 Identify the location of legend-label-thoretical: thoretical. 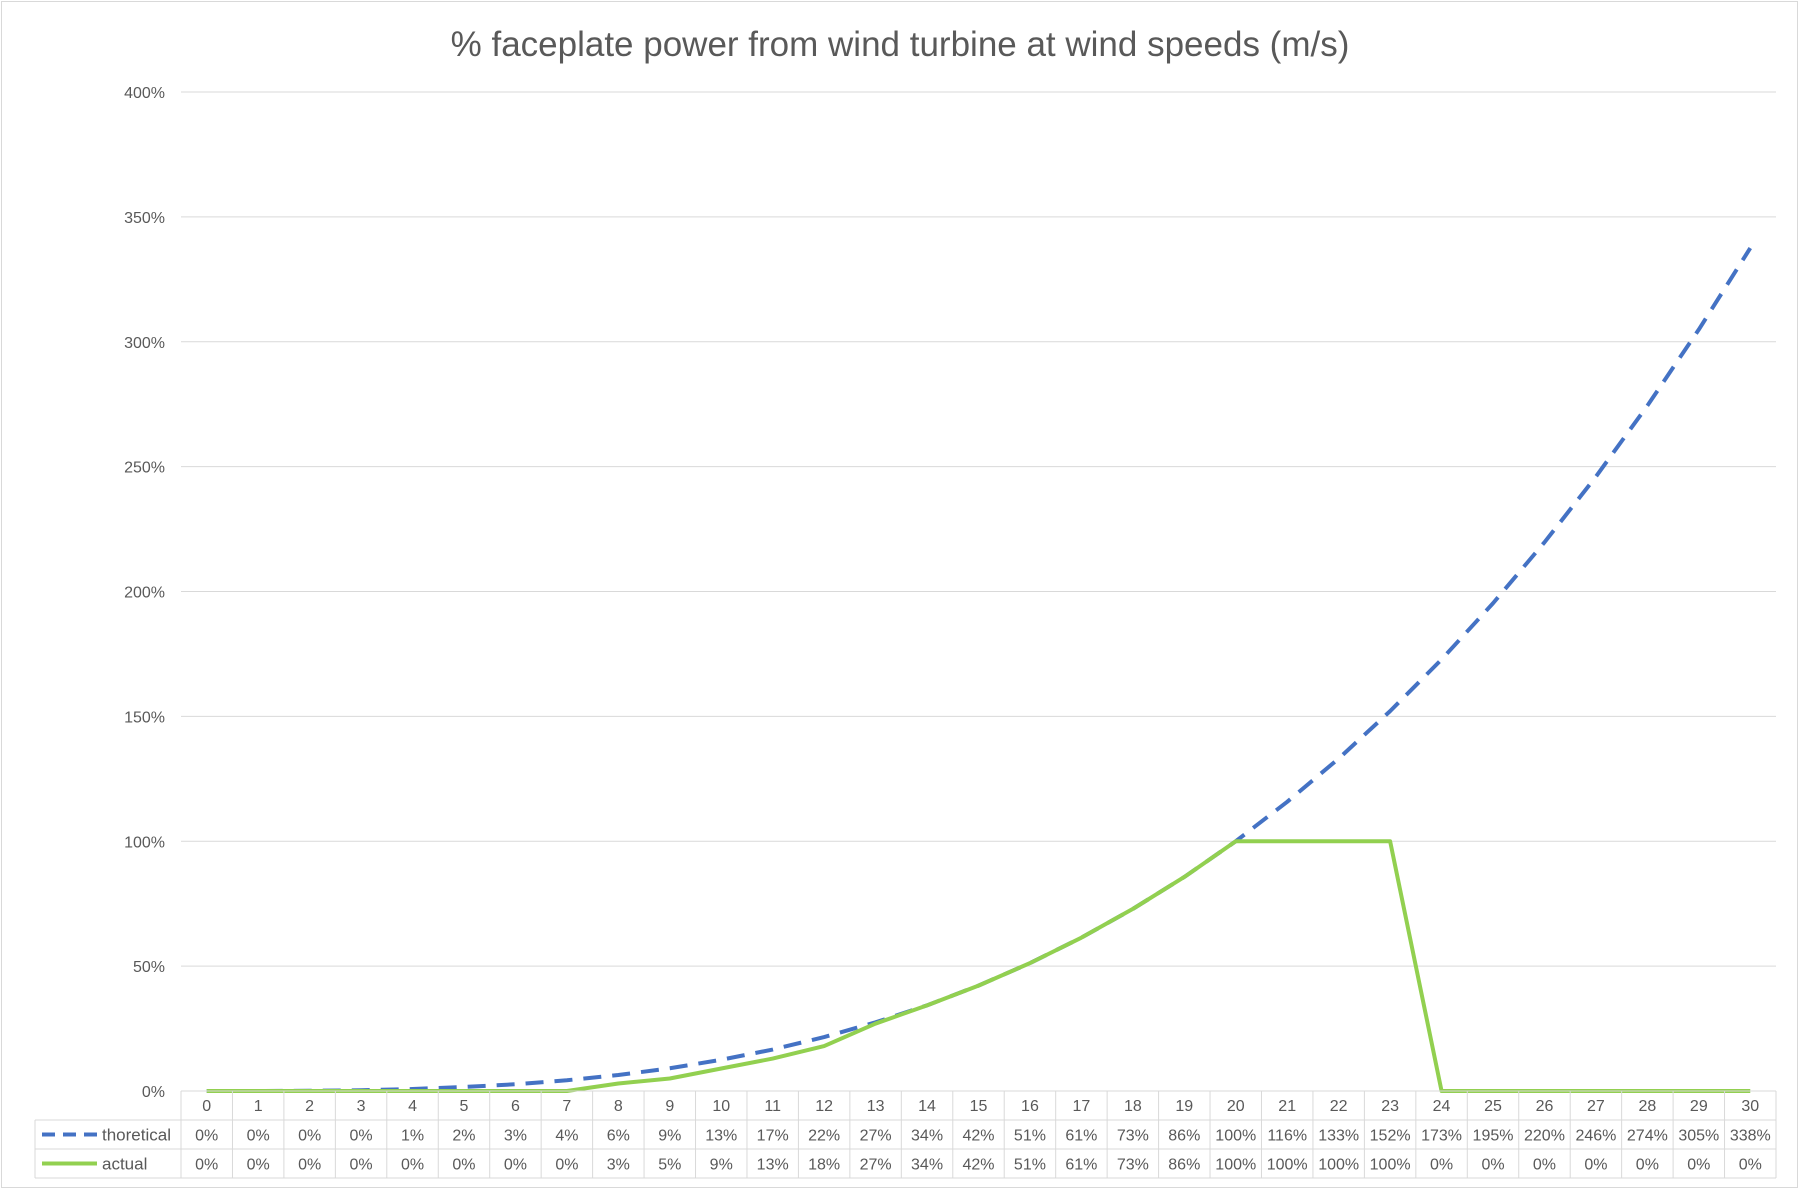
(136, 1135).